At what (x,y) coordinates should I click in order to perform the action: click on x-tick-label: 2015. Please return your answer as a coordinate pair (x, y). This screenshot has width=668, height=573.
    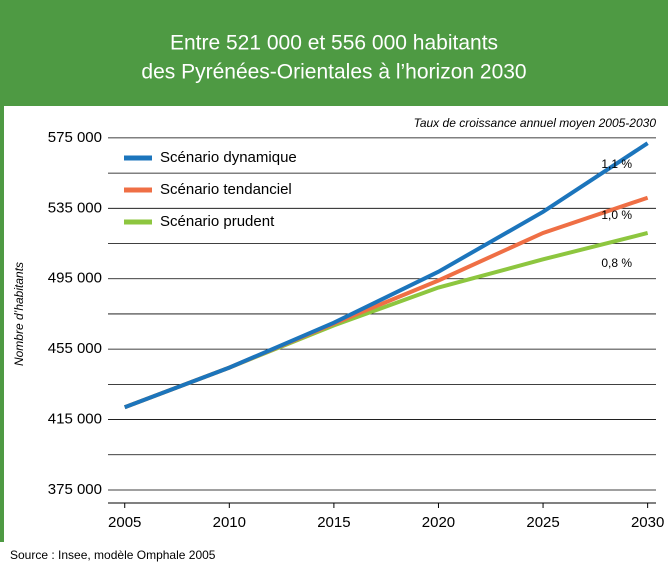
    Looking at the image, I should click on (333, 522).